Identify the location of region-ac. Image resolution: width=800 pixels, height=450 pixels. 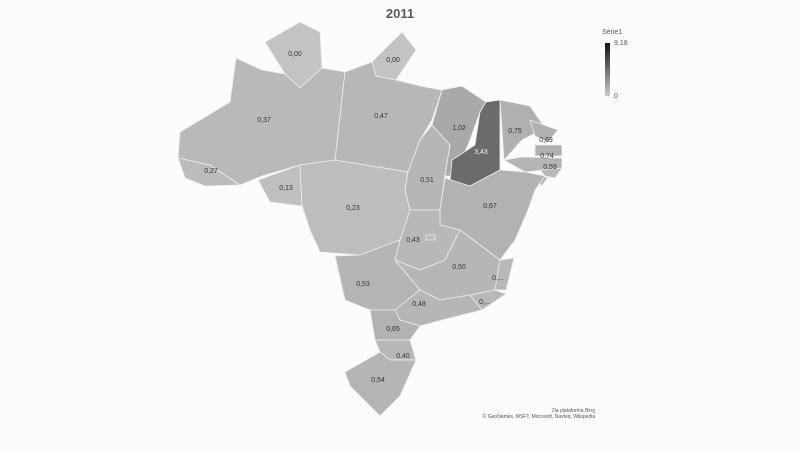
(209, 172).